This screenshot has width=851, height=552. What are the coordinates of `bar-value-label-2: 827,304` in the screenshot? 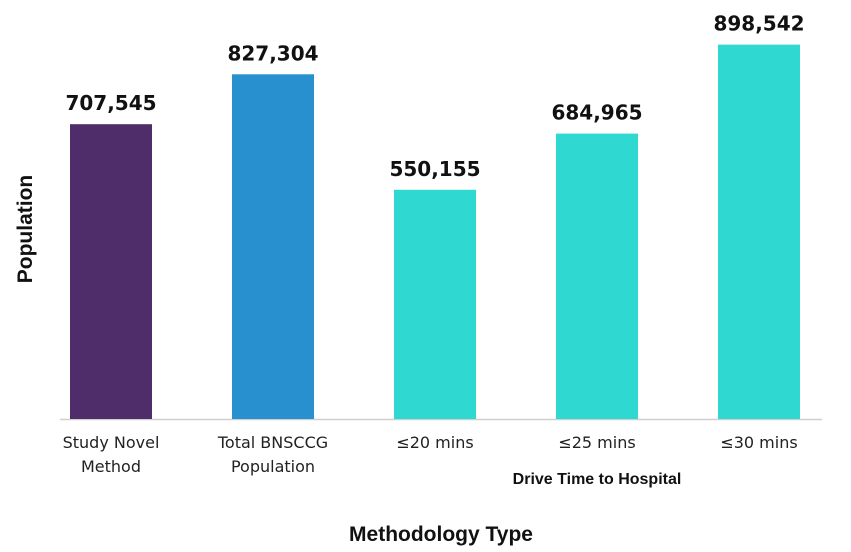 It's located at (272, 53).